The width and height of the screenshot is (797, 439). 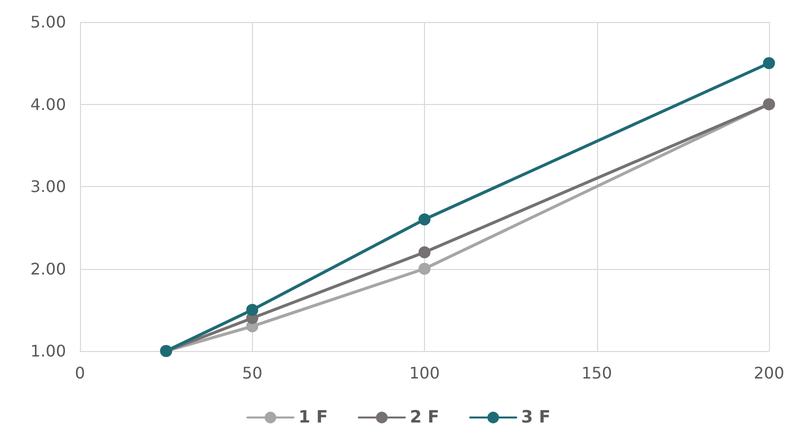 I want to click on x-tick-label: 50, so click(x=252, y=373).